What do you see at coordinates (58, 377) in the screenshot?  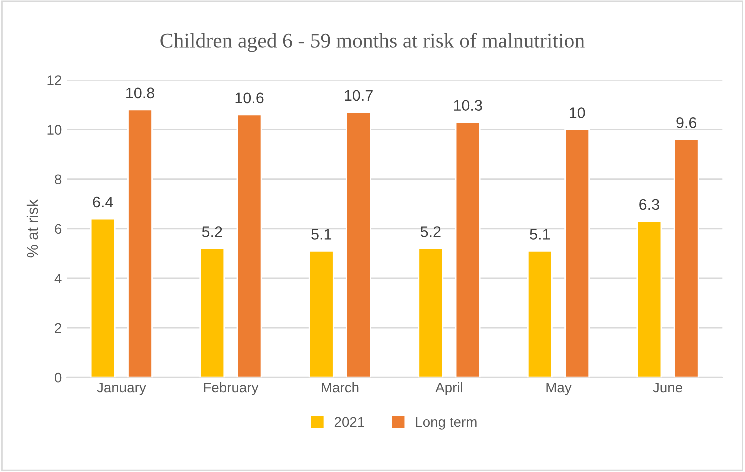 I see `y-tick-label: 0` at bounding box center [58, 377].